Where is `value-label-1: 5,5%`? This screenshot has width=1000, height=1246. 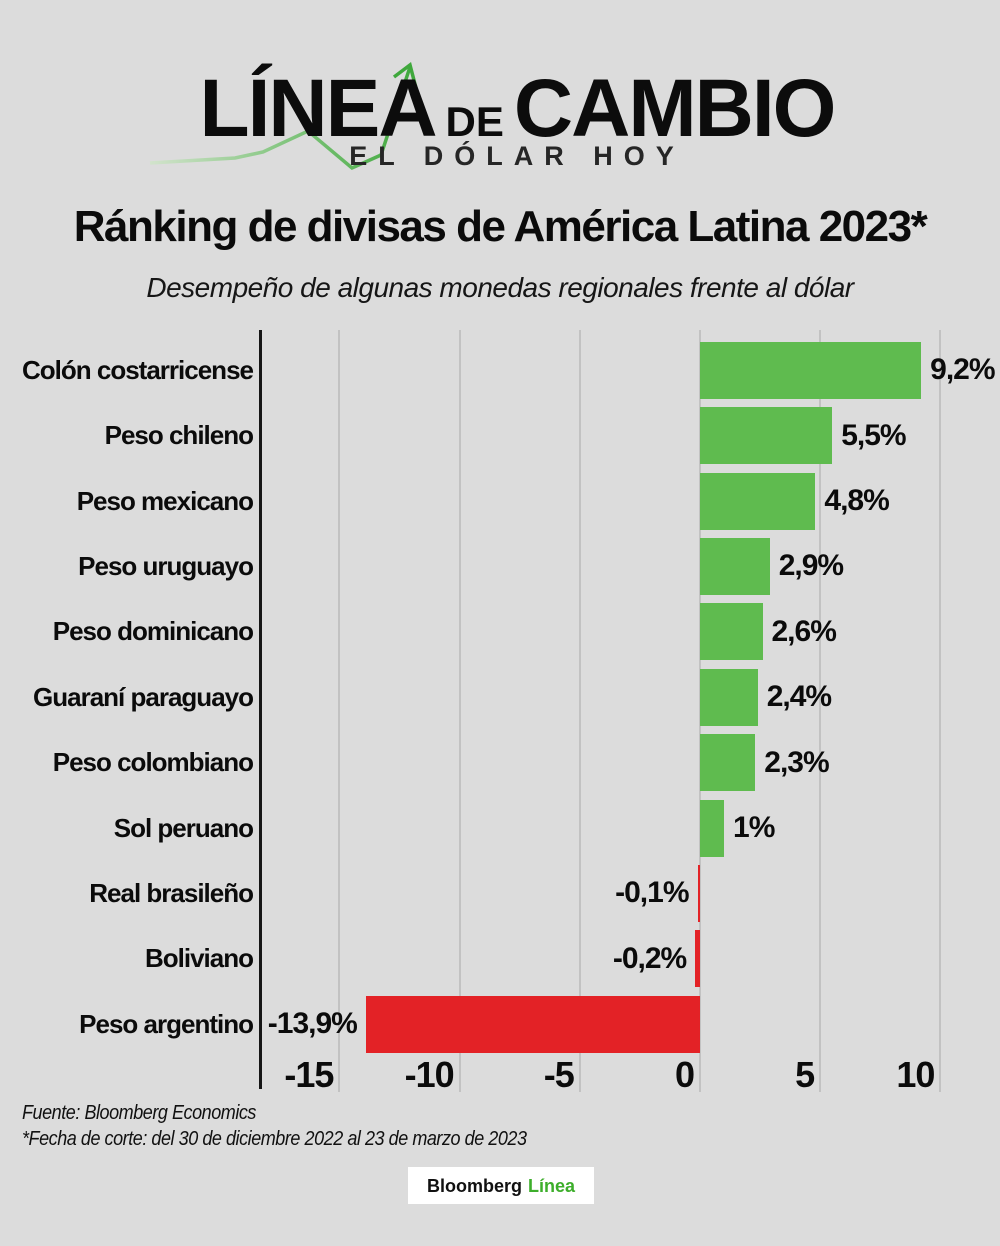 value-label-1: 5,5% is located at coordinates (873, 435).